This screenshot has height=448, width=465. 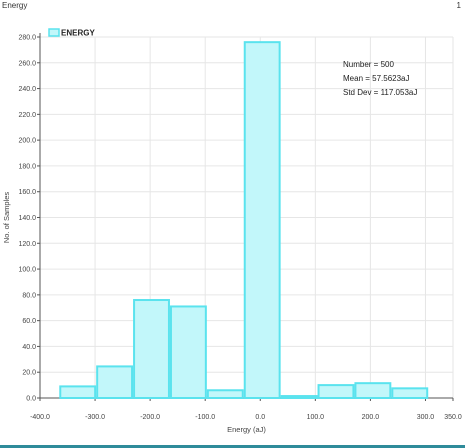 What do you see at coordinates (205, 417) in the screenshot?
I see `x-tick-label: -100.0` at bounding box center [205, 417].